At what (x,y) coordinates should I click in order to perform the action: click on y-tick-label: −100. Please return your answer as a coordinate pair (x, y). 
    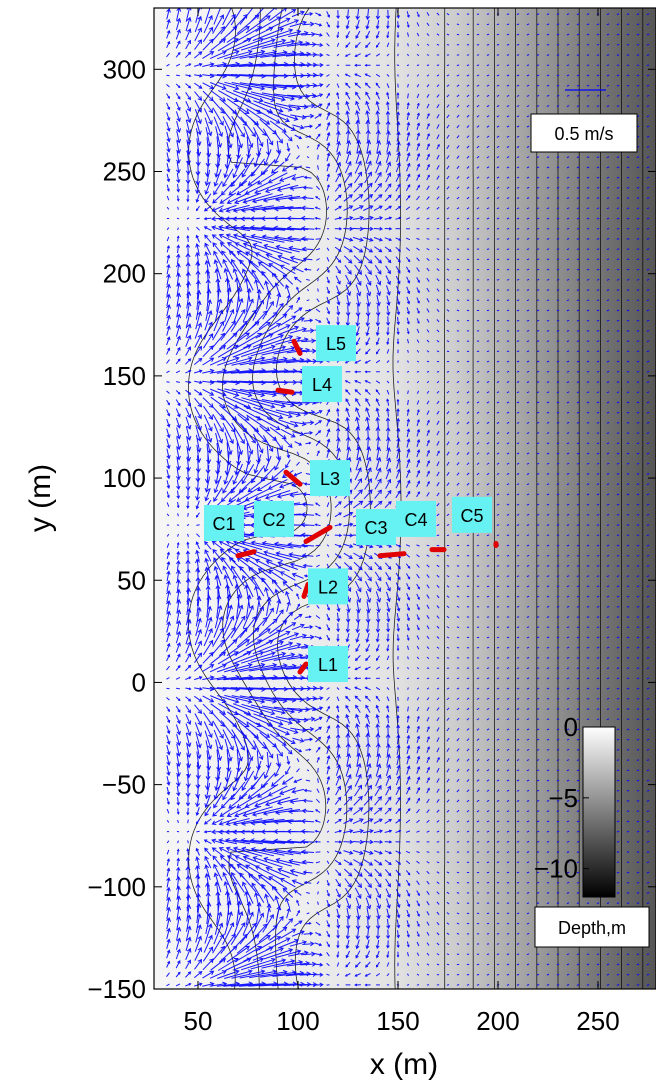
    Looking at the image, I should click on (116, 887).